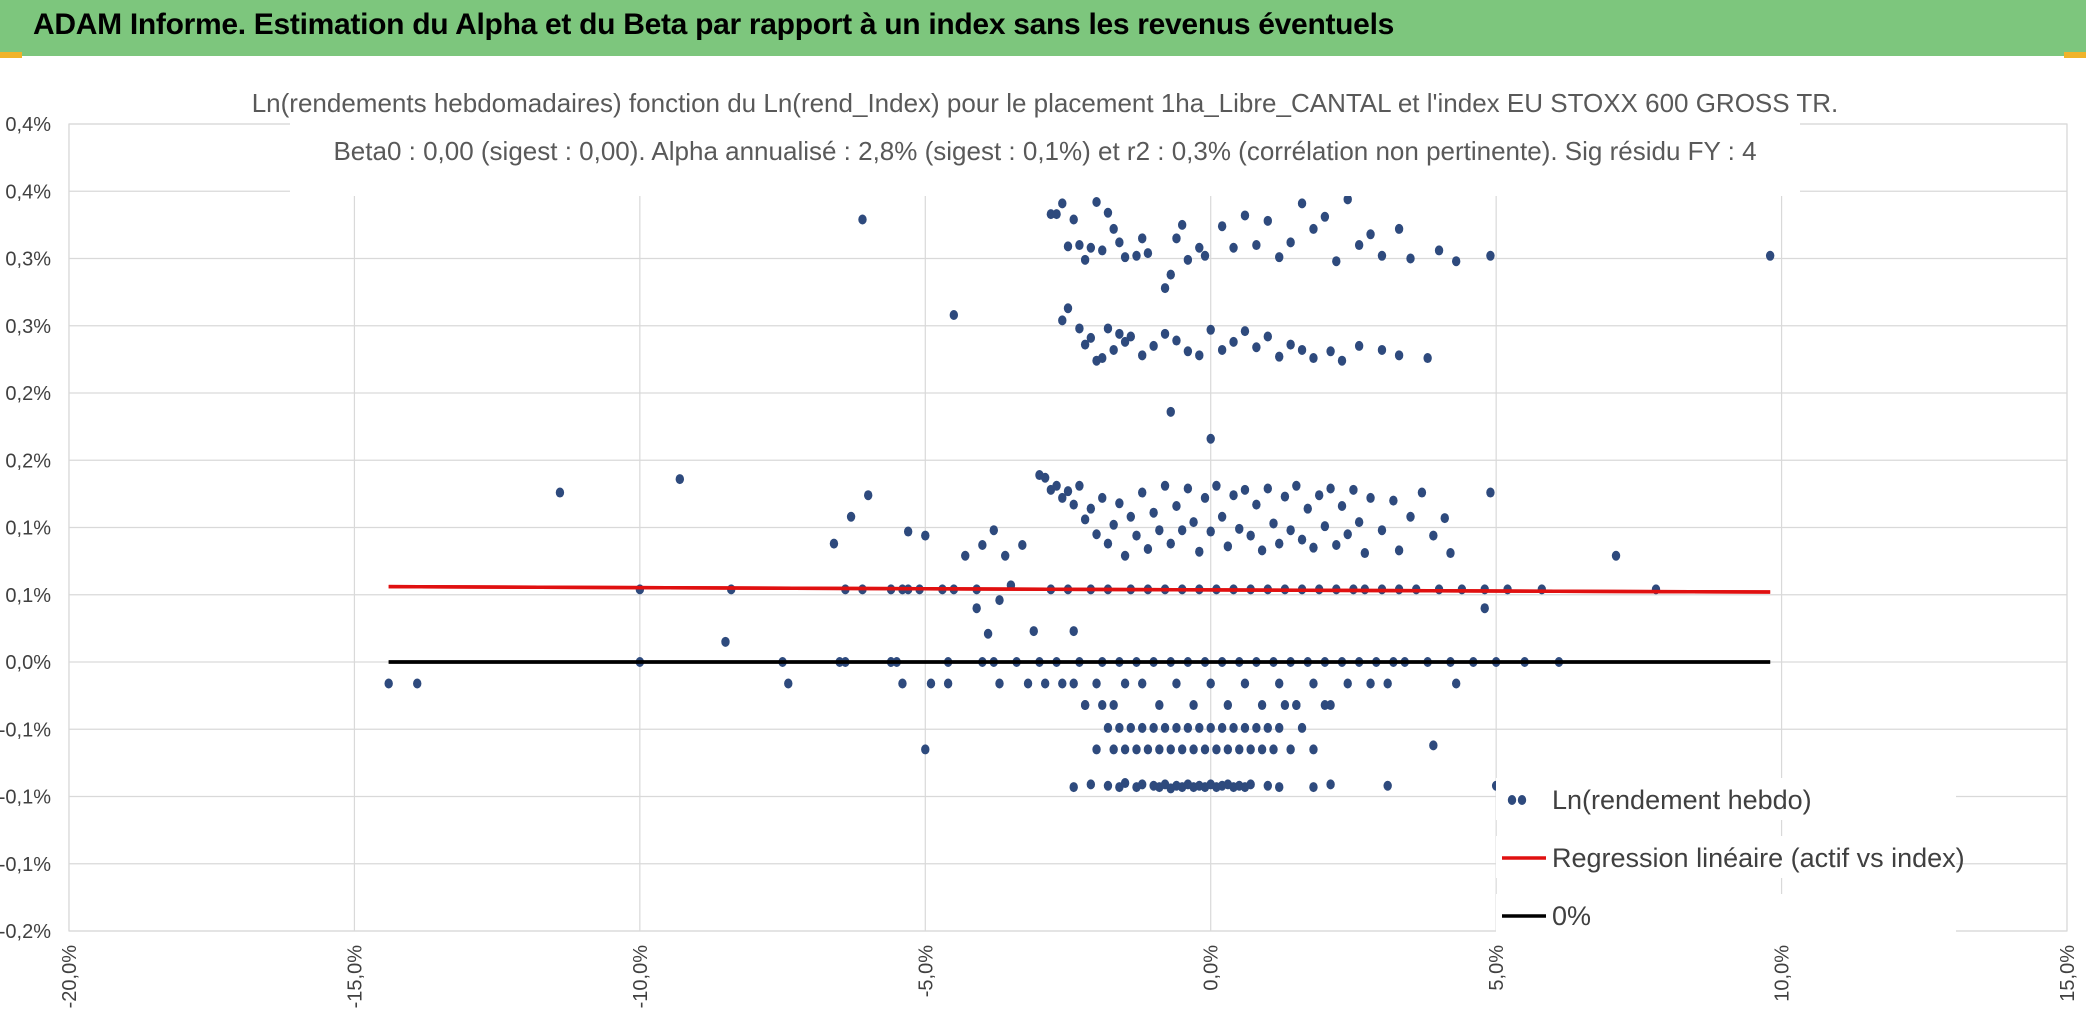  I want to click on y-tick-label: 0,0%, so click(28, 663).